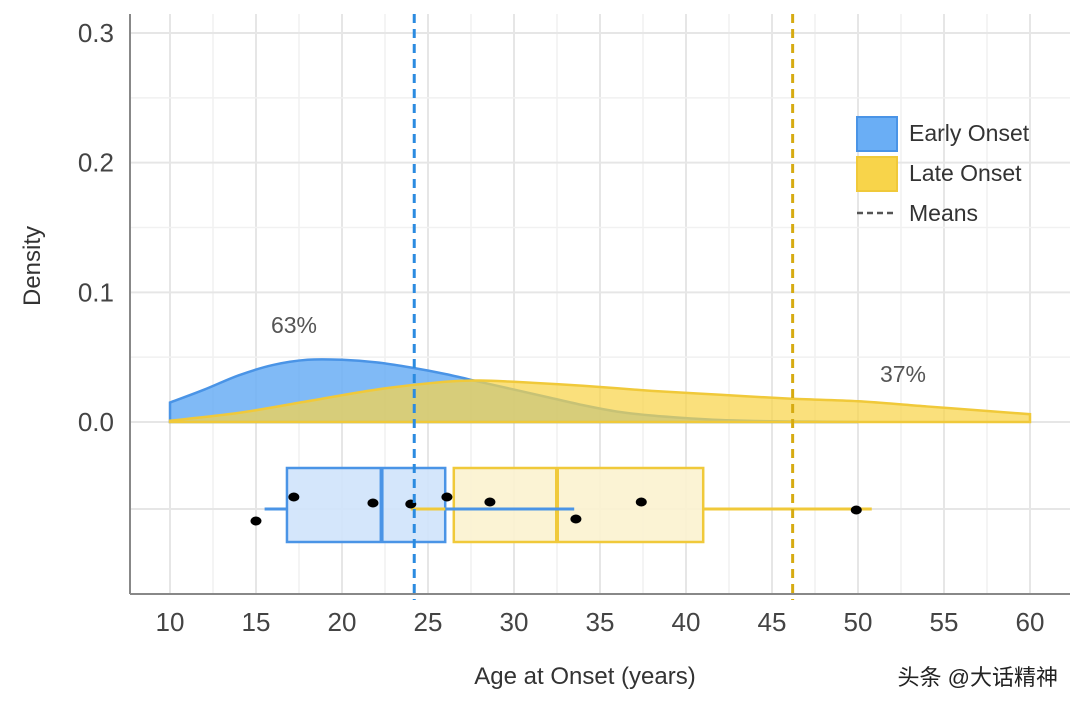 This screenshot has width=1080, height=709. I want to click on annotations: 63% 37%, so click(598, 349).